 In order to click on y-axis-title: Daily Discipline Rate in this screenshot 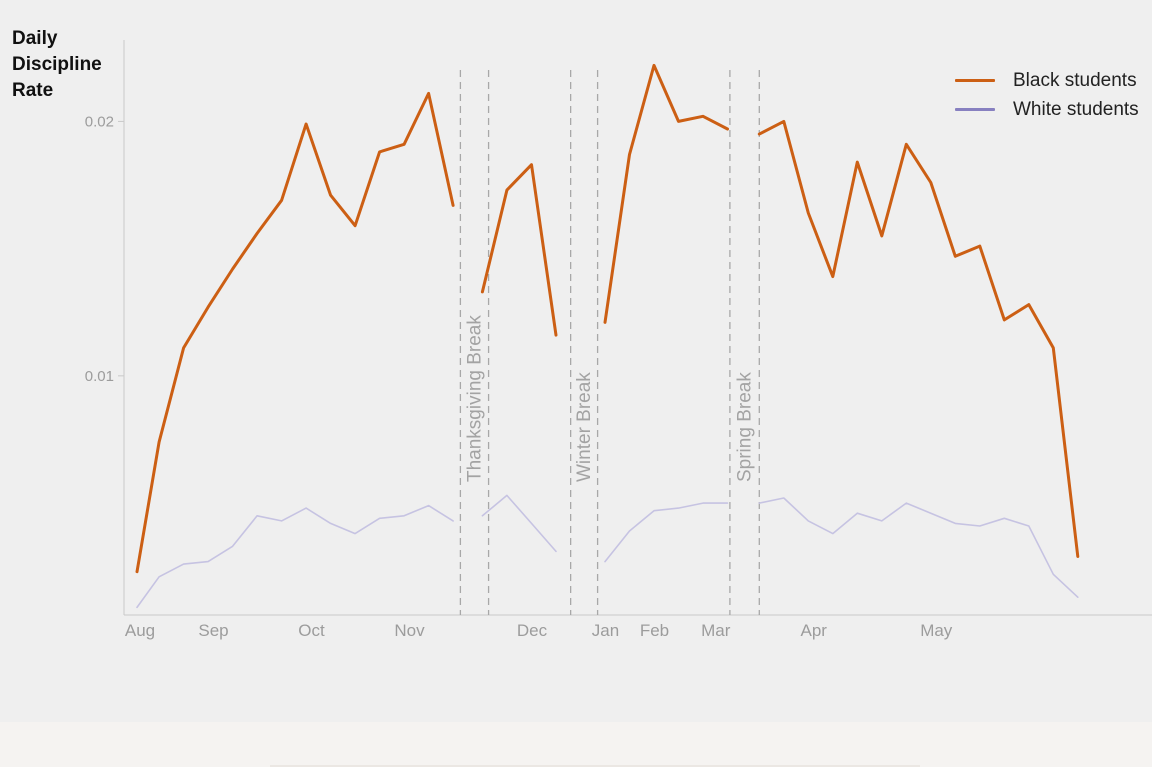, I will do `click(57, 64)`.